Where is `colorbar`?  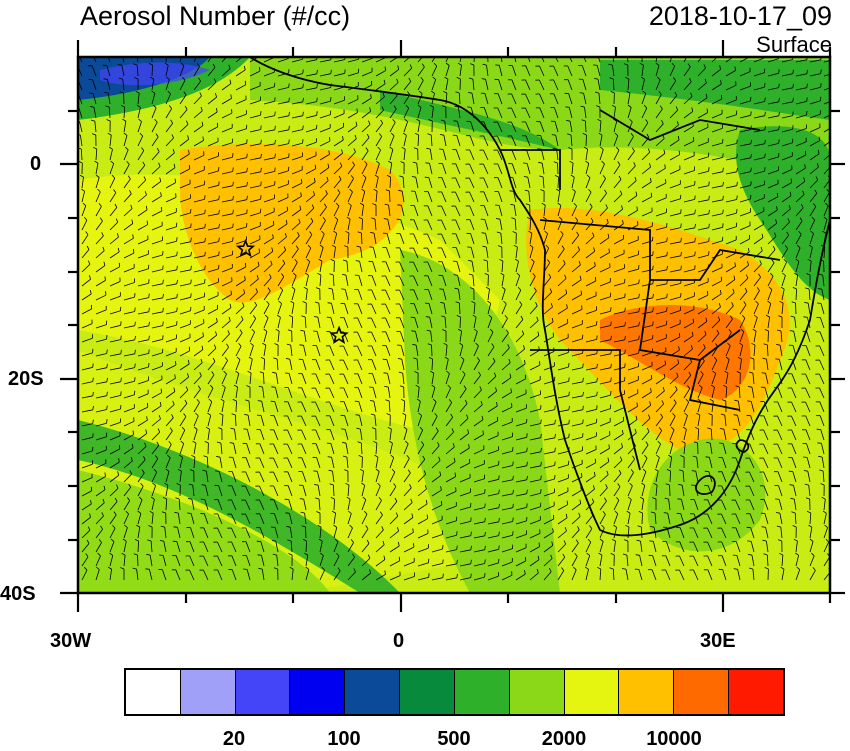 colorbar is located at coordinates (454, 692).